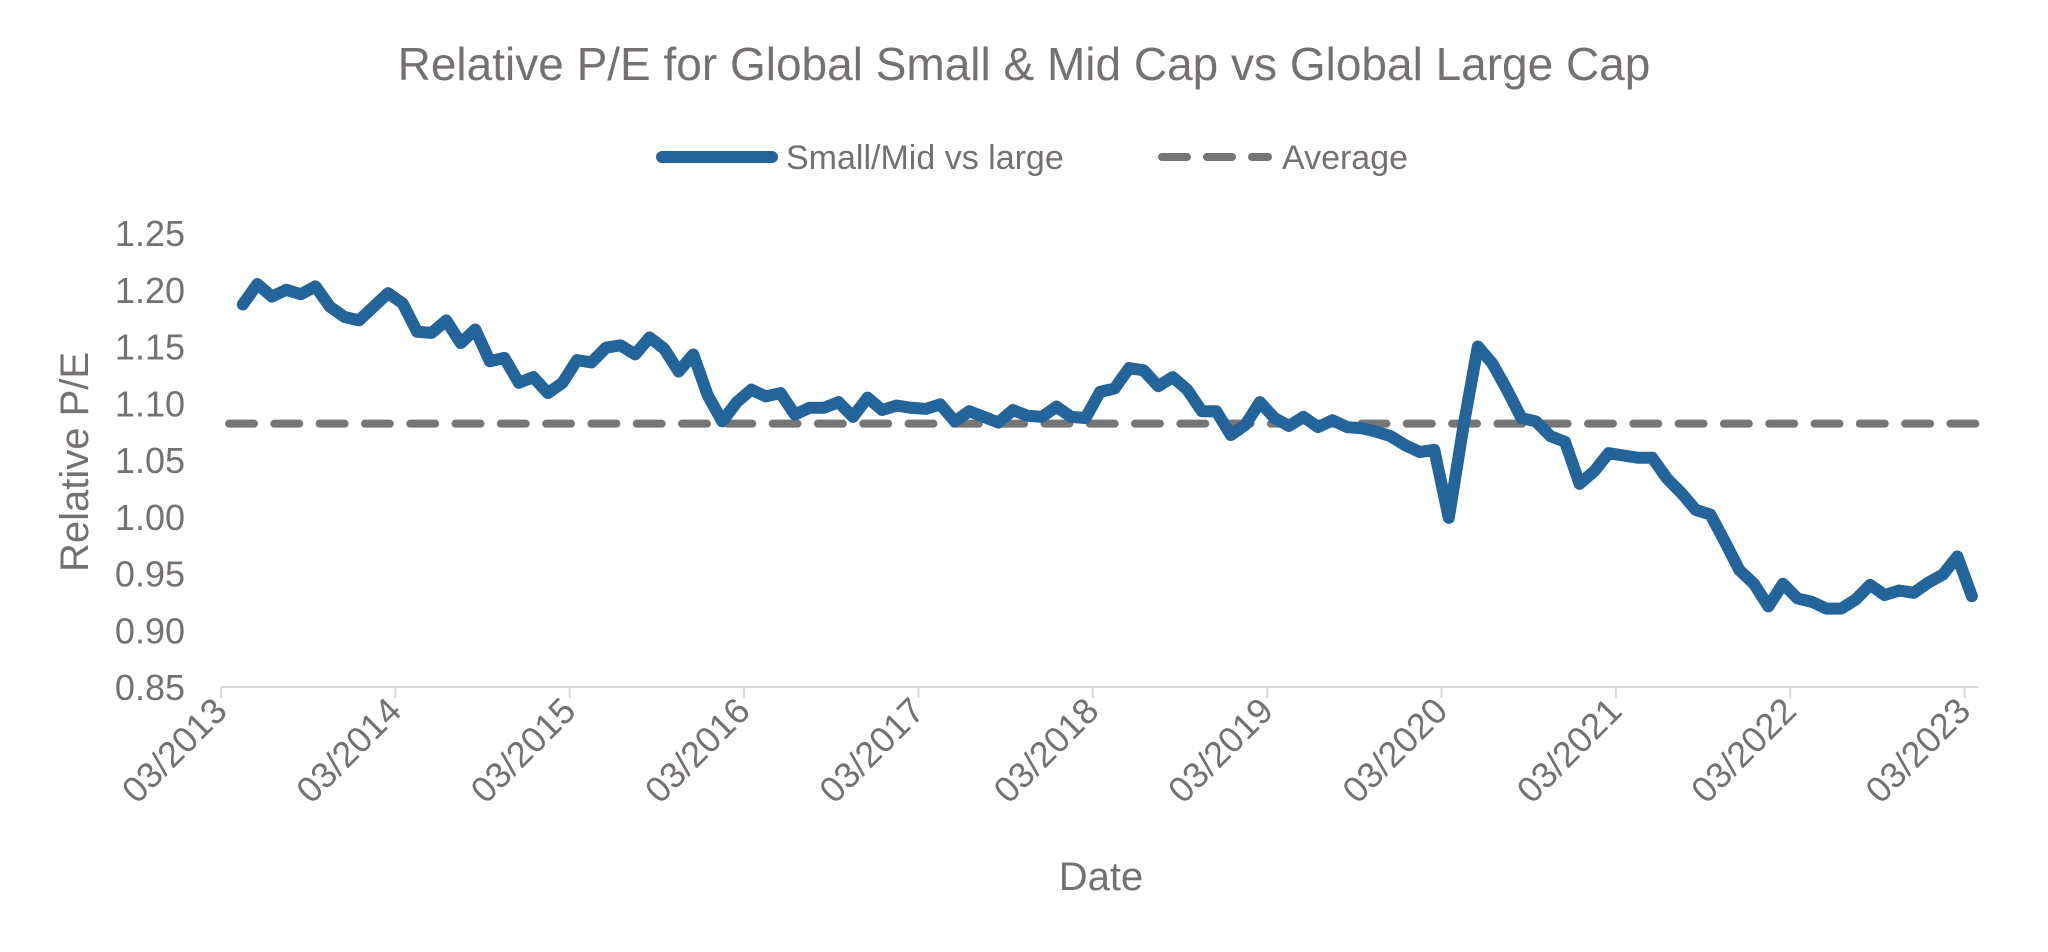 Image resolution: width=2048 pixels, height=952 pixels. Describe the element at coordinates (522, 750) in the screenshot. I see `x-tick-label: 03/2015` at that location.